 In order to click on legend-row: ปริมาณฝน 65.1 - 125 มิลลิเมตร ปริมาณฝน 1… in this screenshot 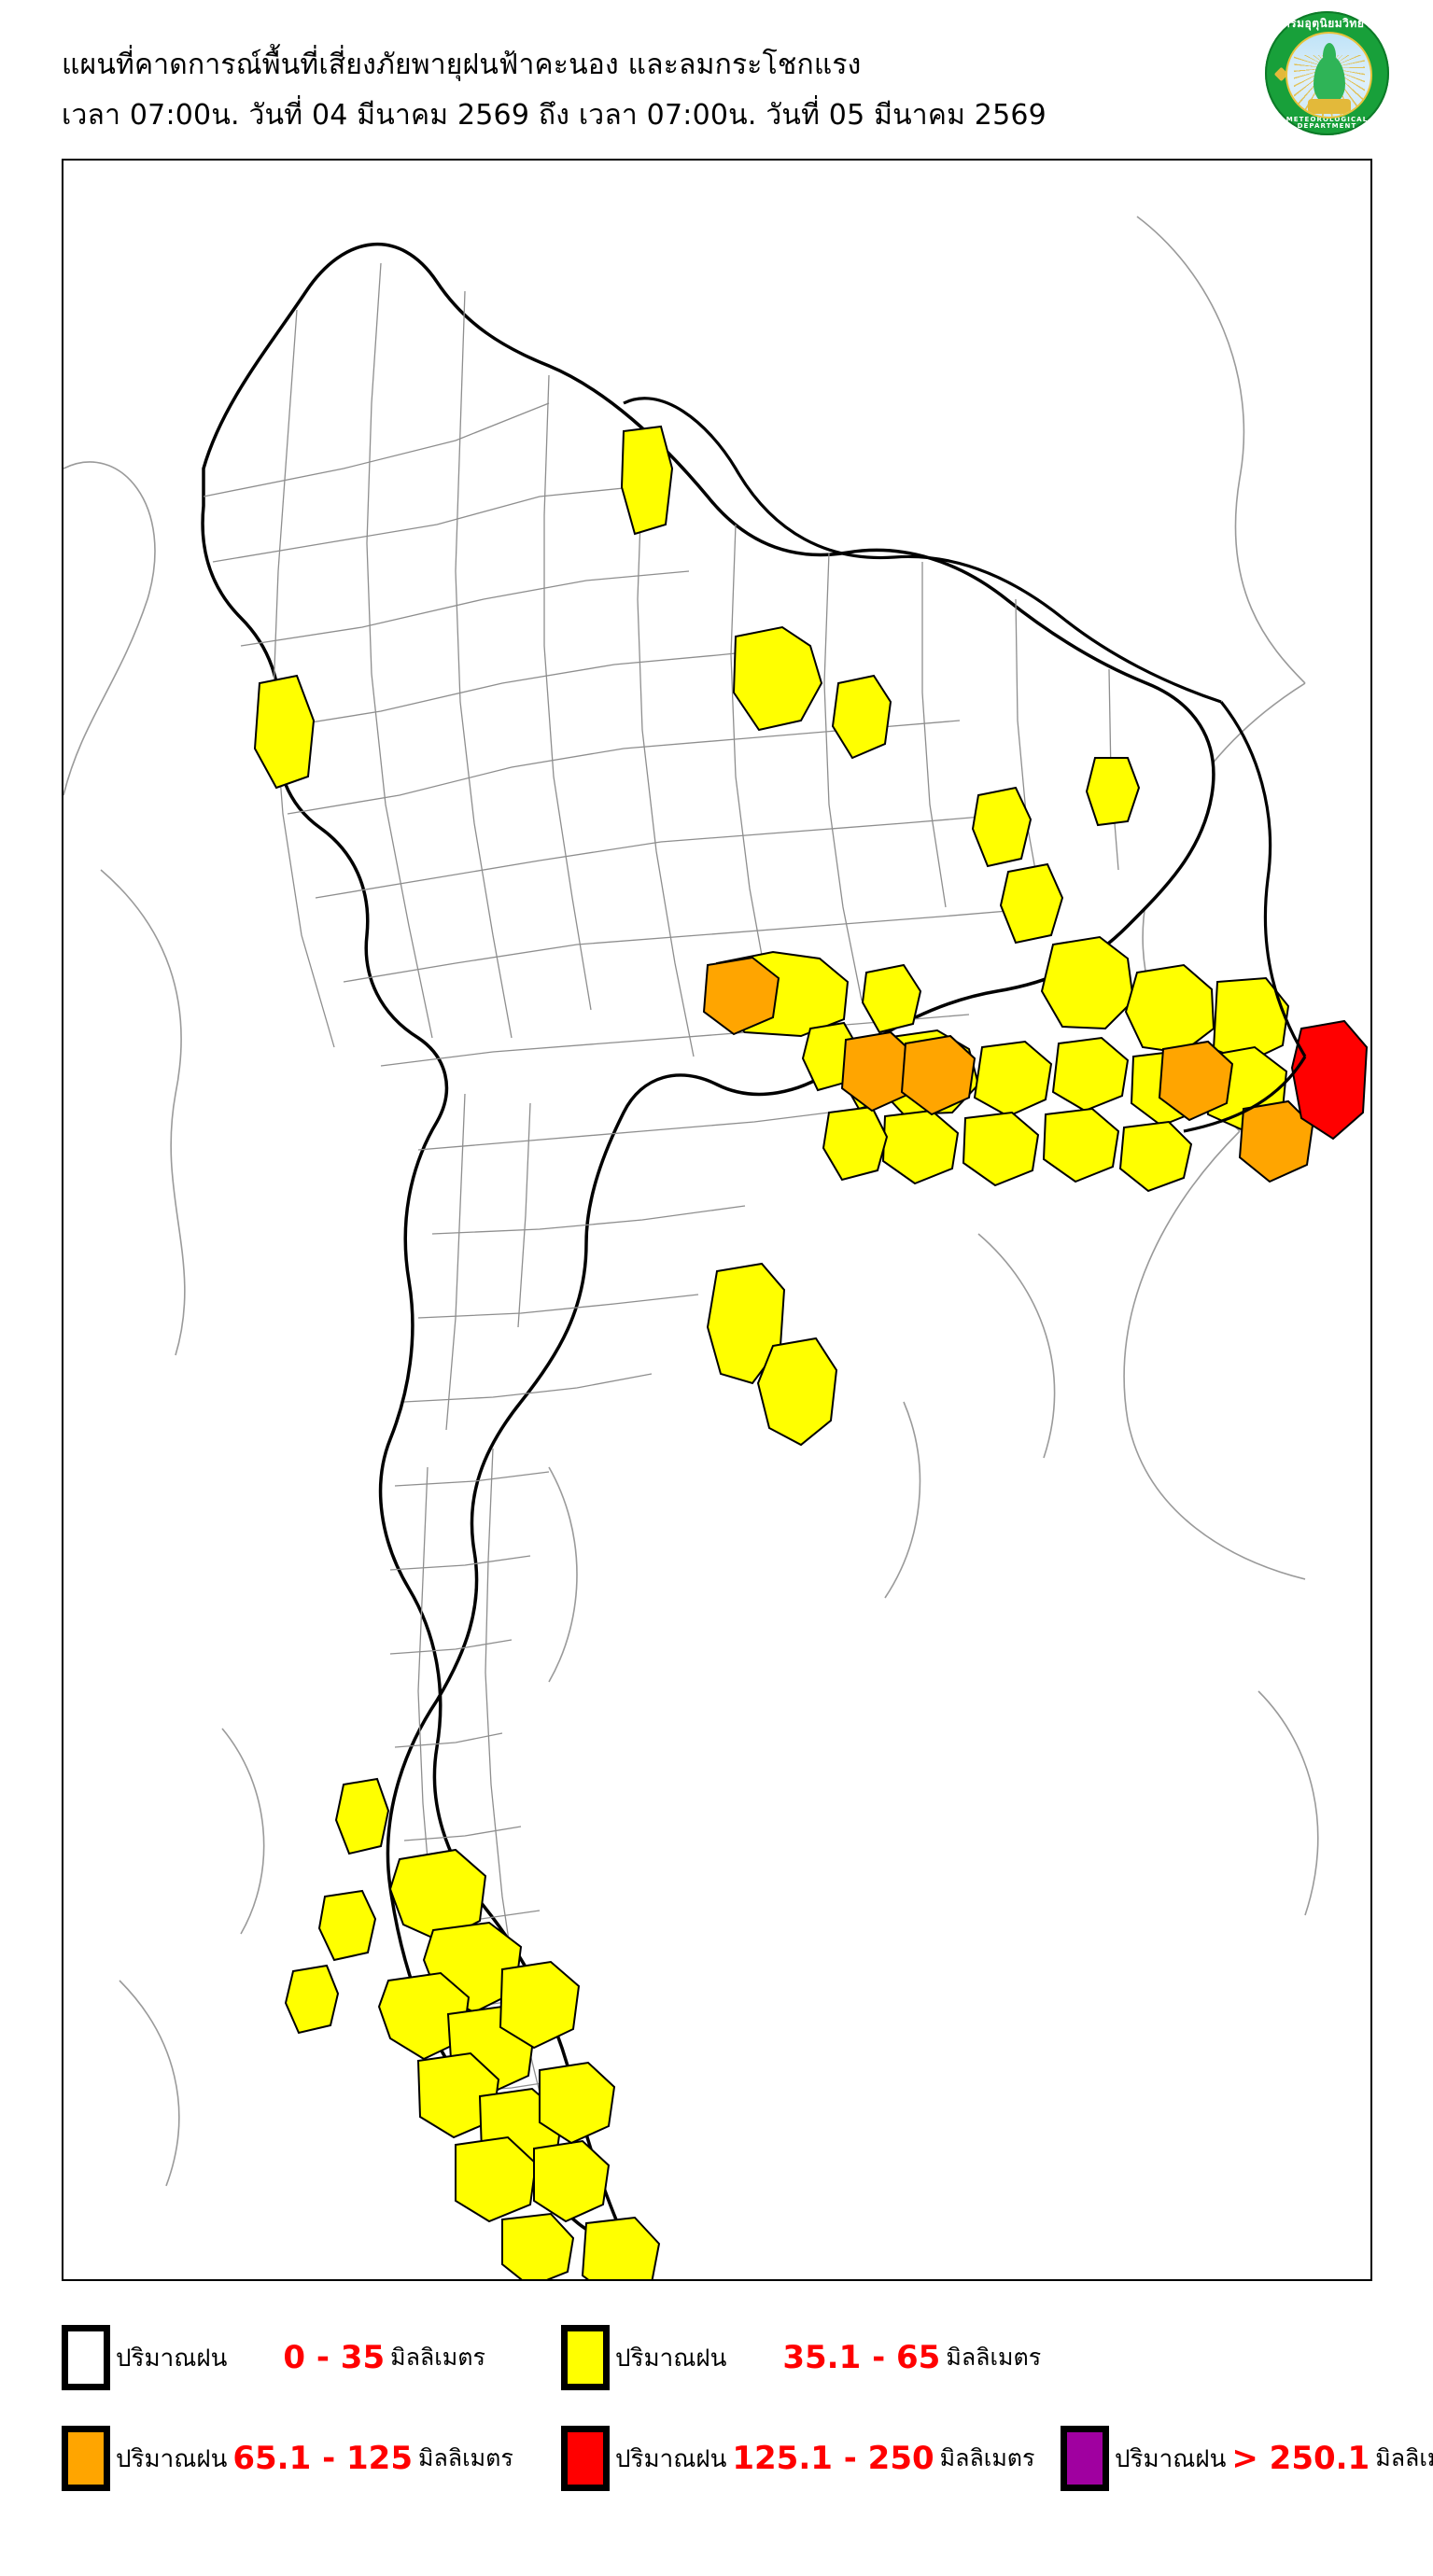, I will do `click(747, 2458)`.